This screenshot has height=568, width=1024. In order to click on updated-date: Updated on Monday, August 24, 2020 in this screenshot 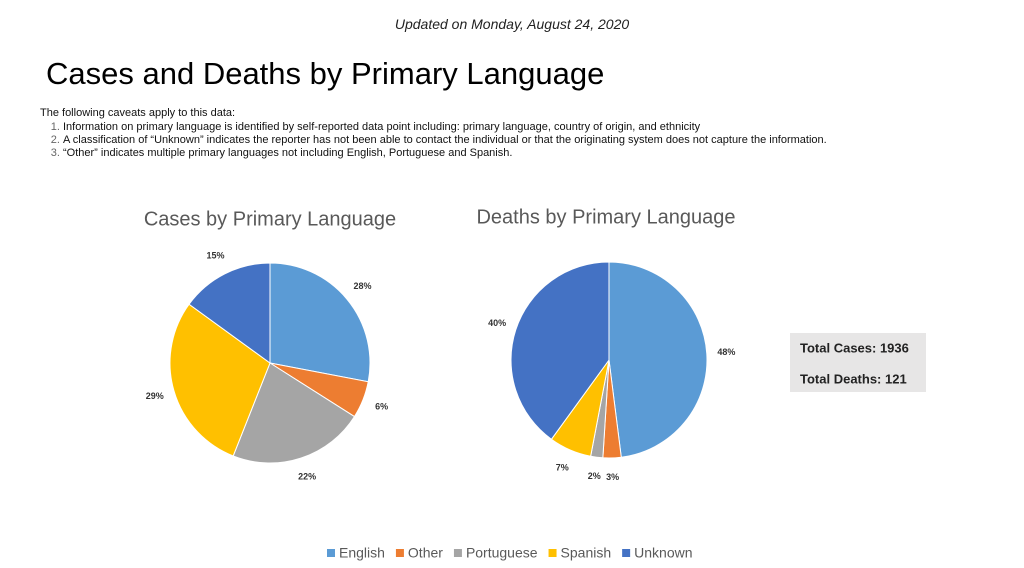, I will do `click(512, 24)`.